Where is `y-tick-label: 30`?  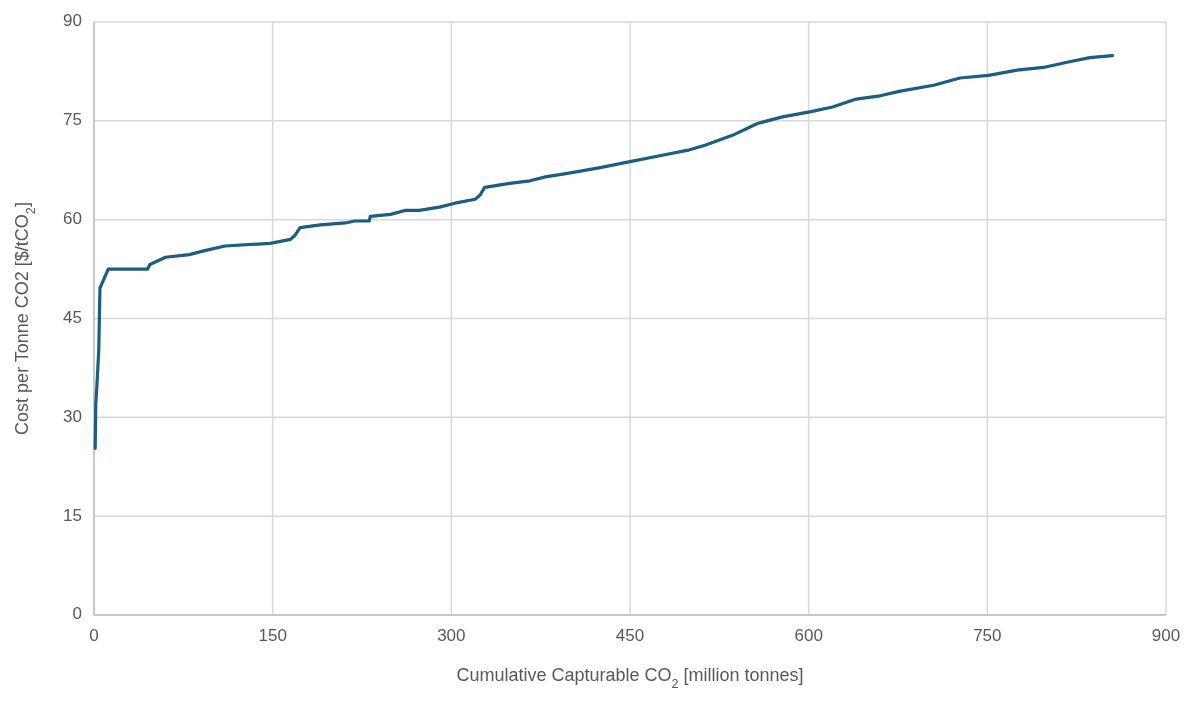 y-tick-label: 30 is located at coordinates (72, 416).